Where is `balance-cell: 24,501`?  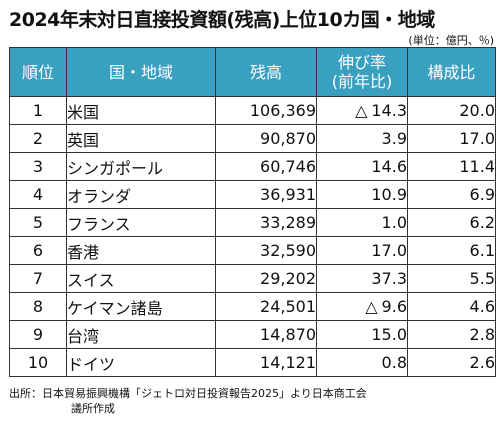 balance-cell: 24,501 is located at coordinates (266, 306).